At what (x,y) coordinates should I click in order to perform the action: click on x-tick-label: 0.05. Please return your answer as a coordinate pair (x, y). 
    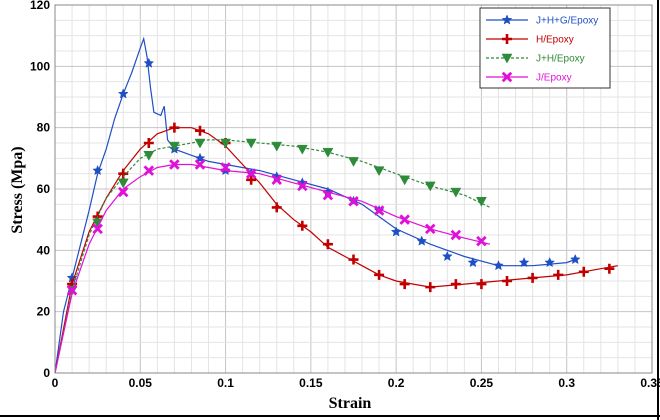
    Looking at the image, I should click on (141, 383).